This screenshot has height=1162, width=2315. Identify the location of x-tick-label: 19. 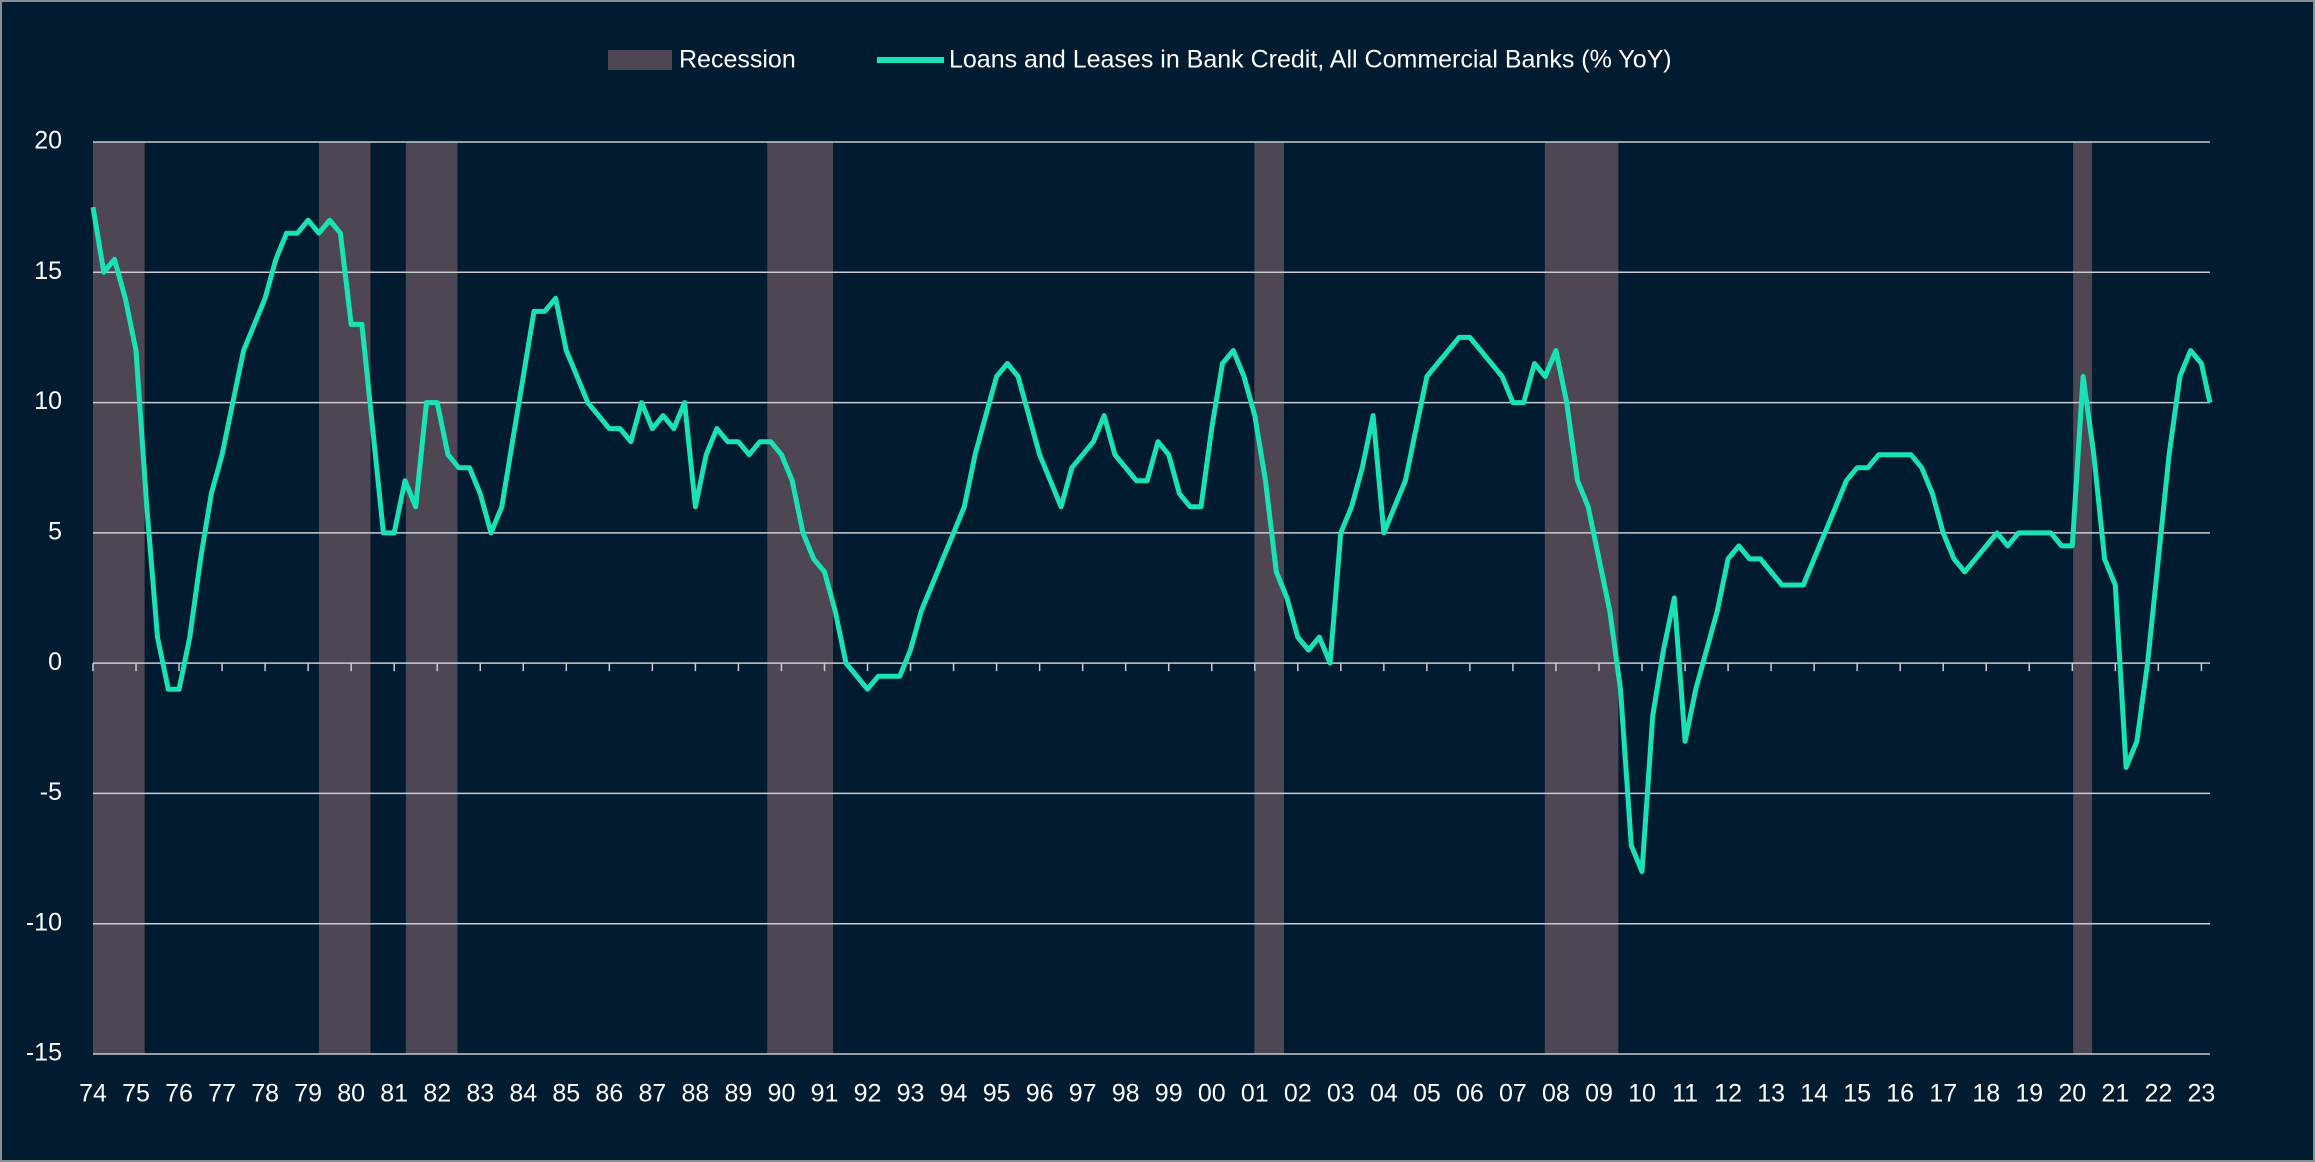
(2029, 1094).